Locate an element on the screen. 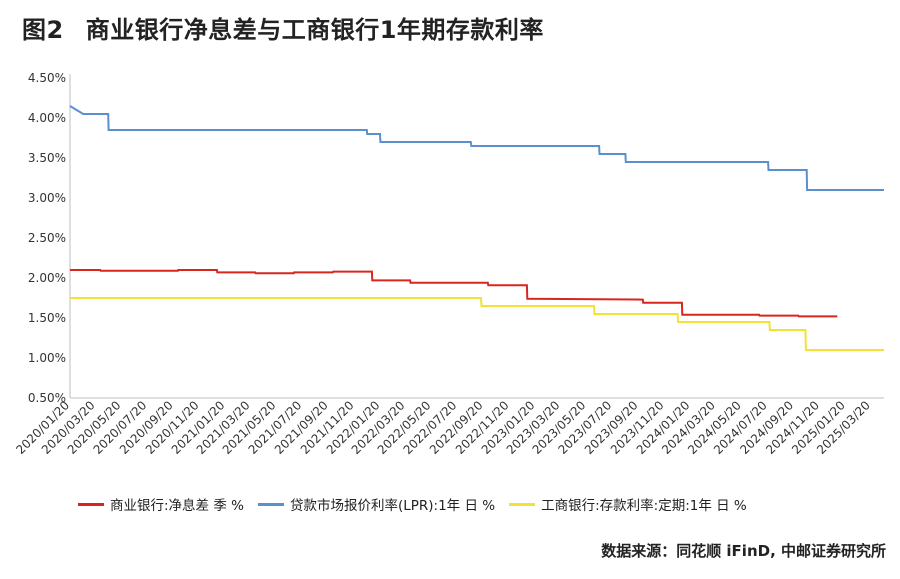 This screenshot has width=900, height=579. chart-title: 图2 商业银行净息差与工商银行1年期存款利率 is located at coordinates (283, 27).